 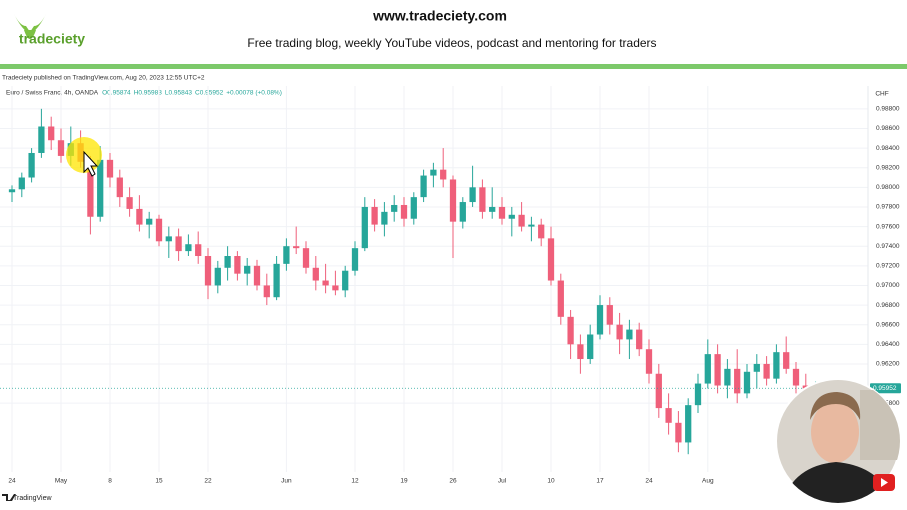 What do you see at coordinates (52, 93) in the screenshot?
I see `symbol: Euro / Swiss Franc, 4h, OANDA` at bounding box center [52, 93].